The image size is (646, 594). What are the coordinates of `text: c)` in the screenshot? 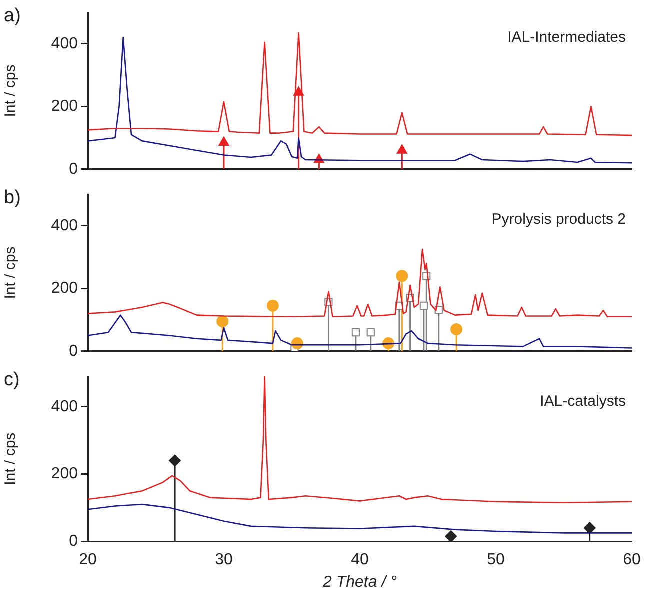 It's located at (12, 379).